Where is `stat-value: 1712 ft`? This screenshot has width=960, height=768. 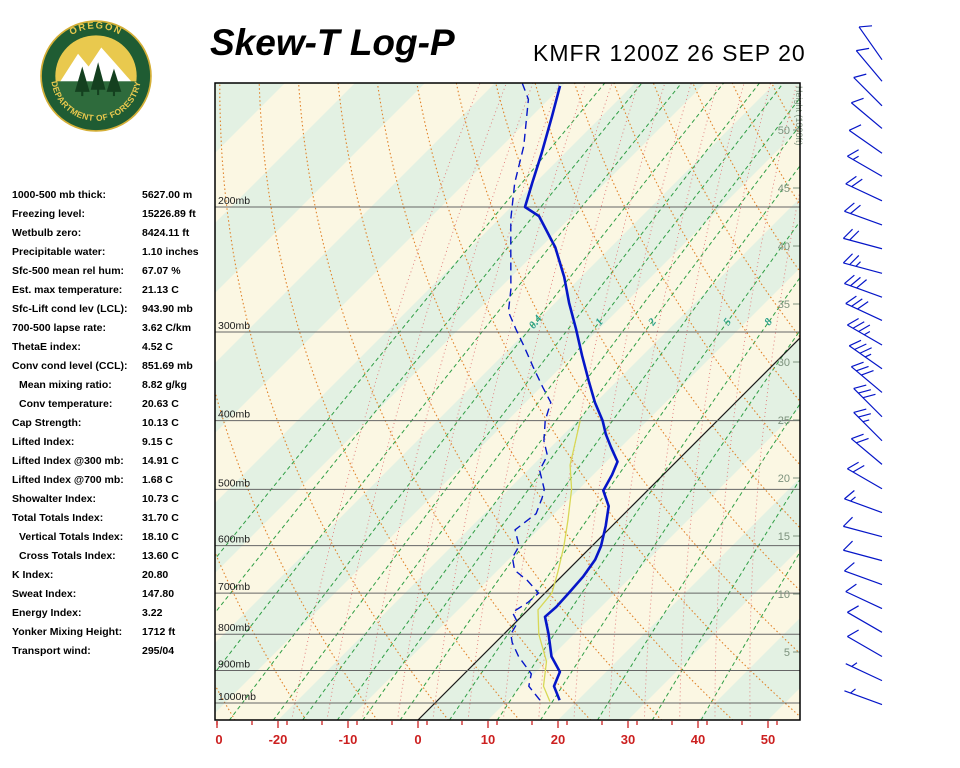 stat-value: 1712 ft is located at coordinates (159, 632).